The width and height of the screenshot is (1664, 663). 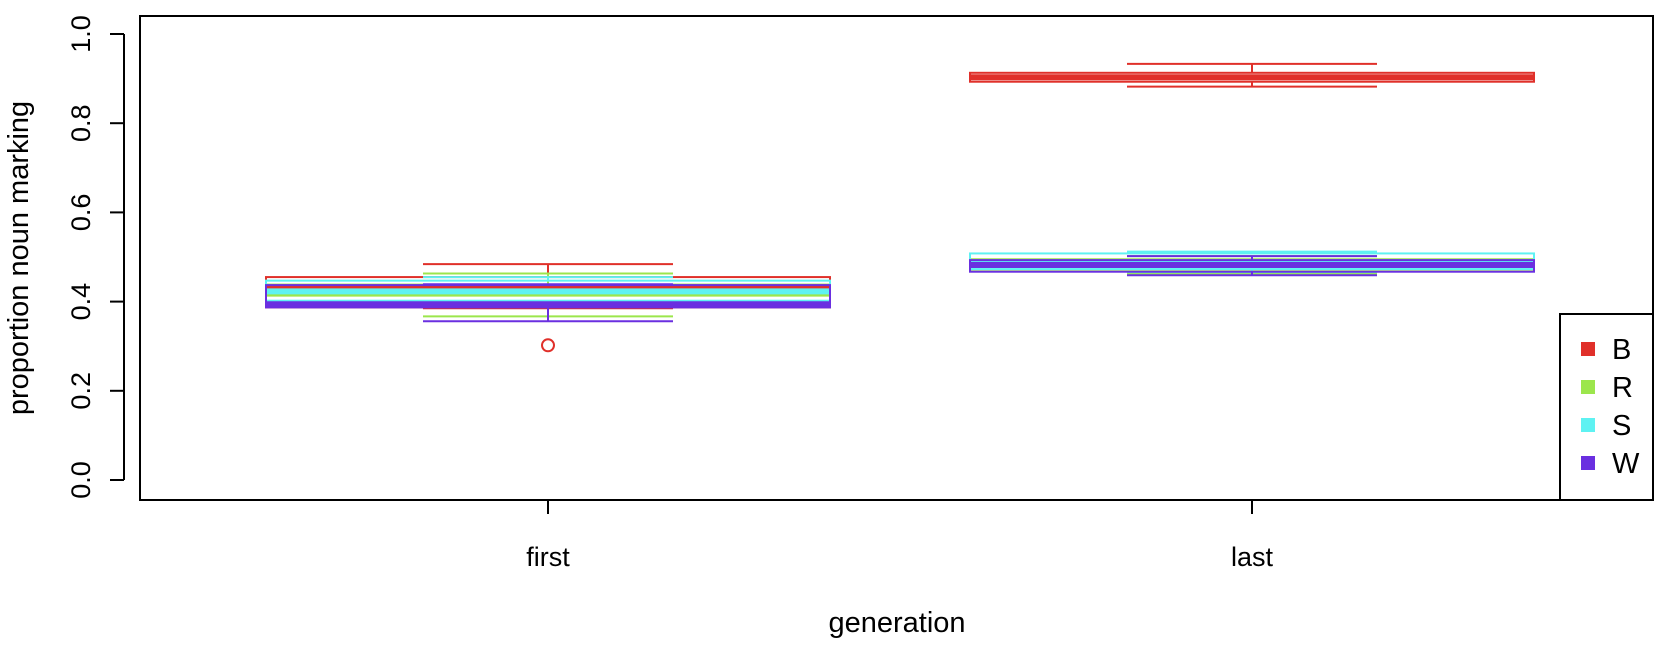 I want to click on box-B-last, so click(x=1252, y=75).